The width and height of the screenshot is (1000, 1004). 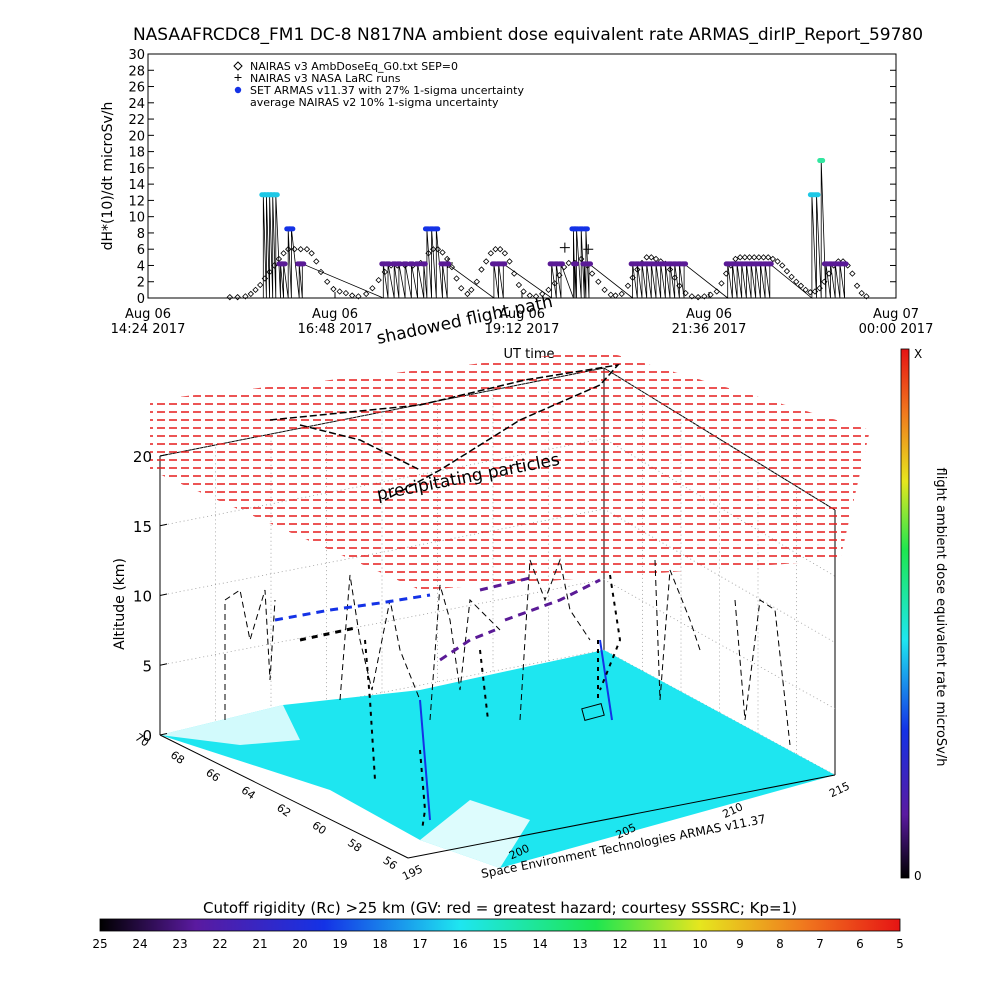 What do you see at coordinates (163, 594) in the screenshot?
I see `altitude-tick` at bounding box center [163, 594].